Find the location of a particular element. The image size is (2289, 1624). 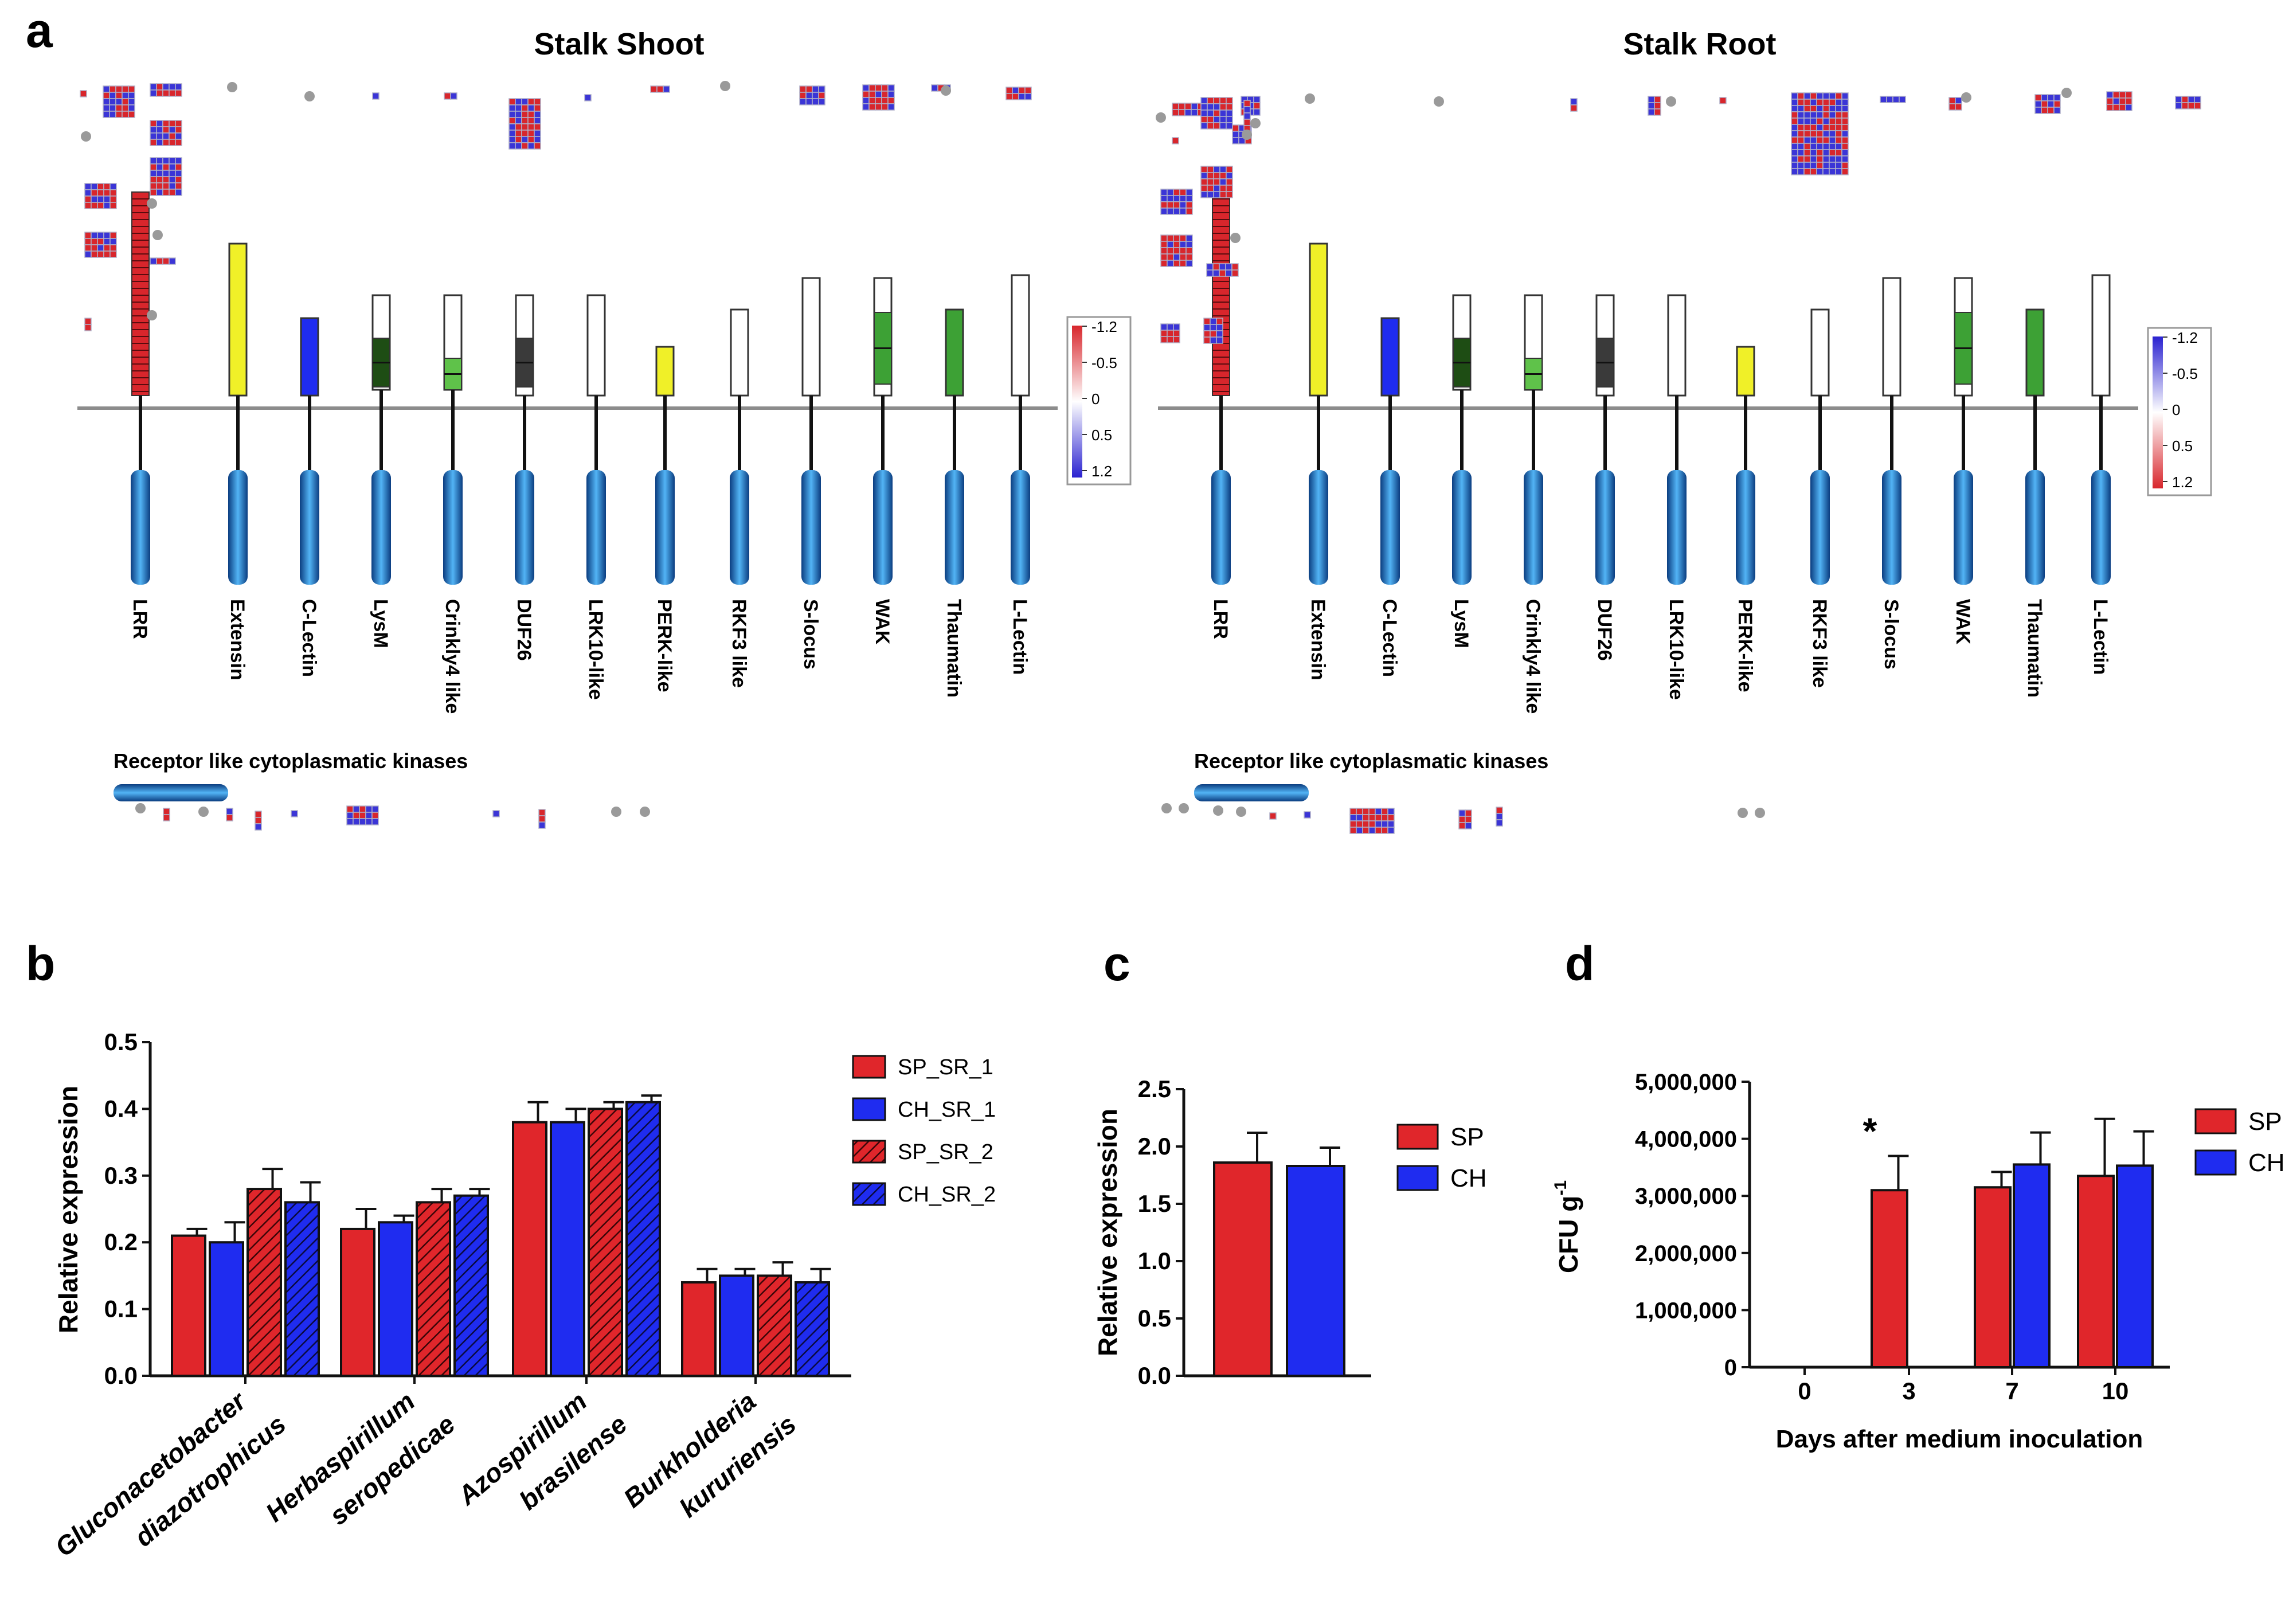

domain-label: L-Lectin is located at coordinates (2100, 637).